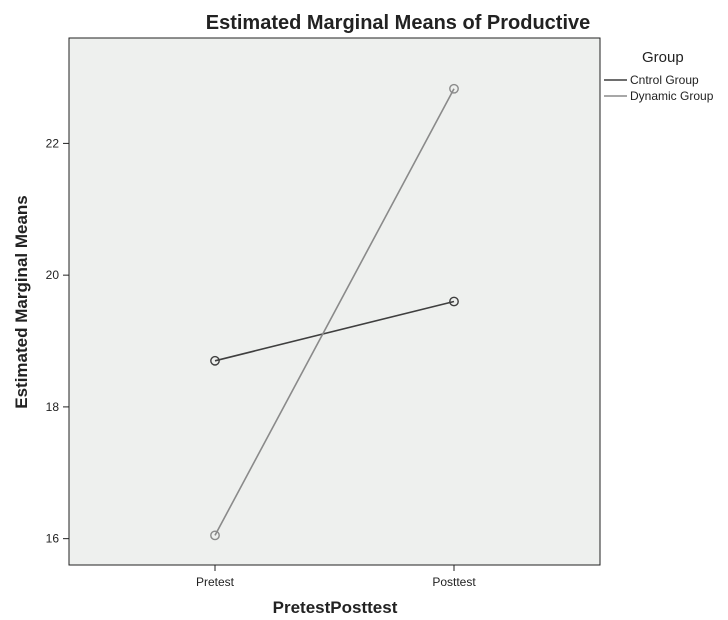 This screenshot has height=620, width=728. What do you see at coordinates (53, 539) in the screenshot?
I see `y-tick-label: 16` at bounding box center [53, 539].